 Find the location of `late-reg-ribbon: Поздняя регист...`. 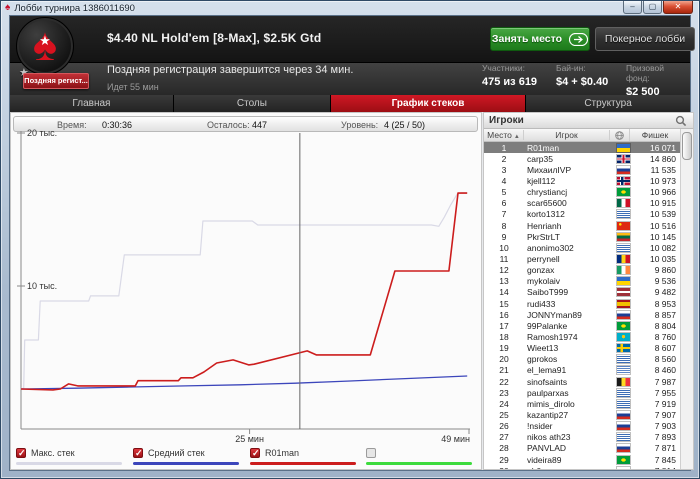

late-reg-ribbon: Поздняя регист... is located at coordinates (56, 81).